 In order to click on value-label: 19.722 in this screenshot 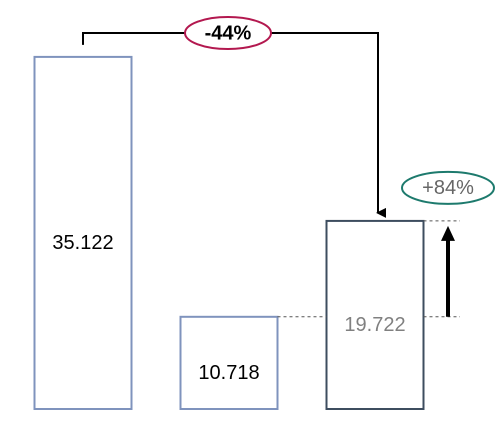, I will do `click(374, 325)`.